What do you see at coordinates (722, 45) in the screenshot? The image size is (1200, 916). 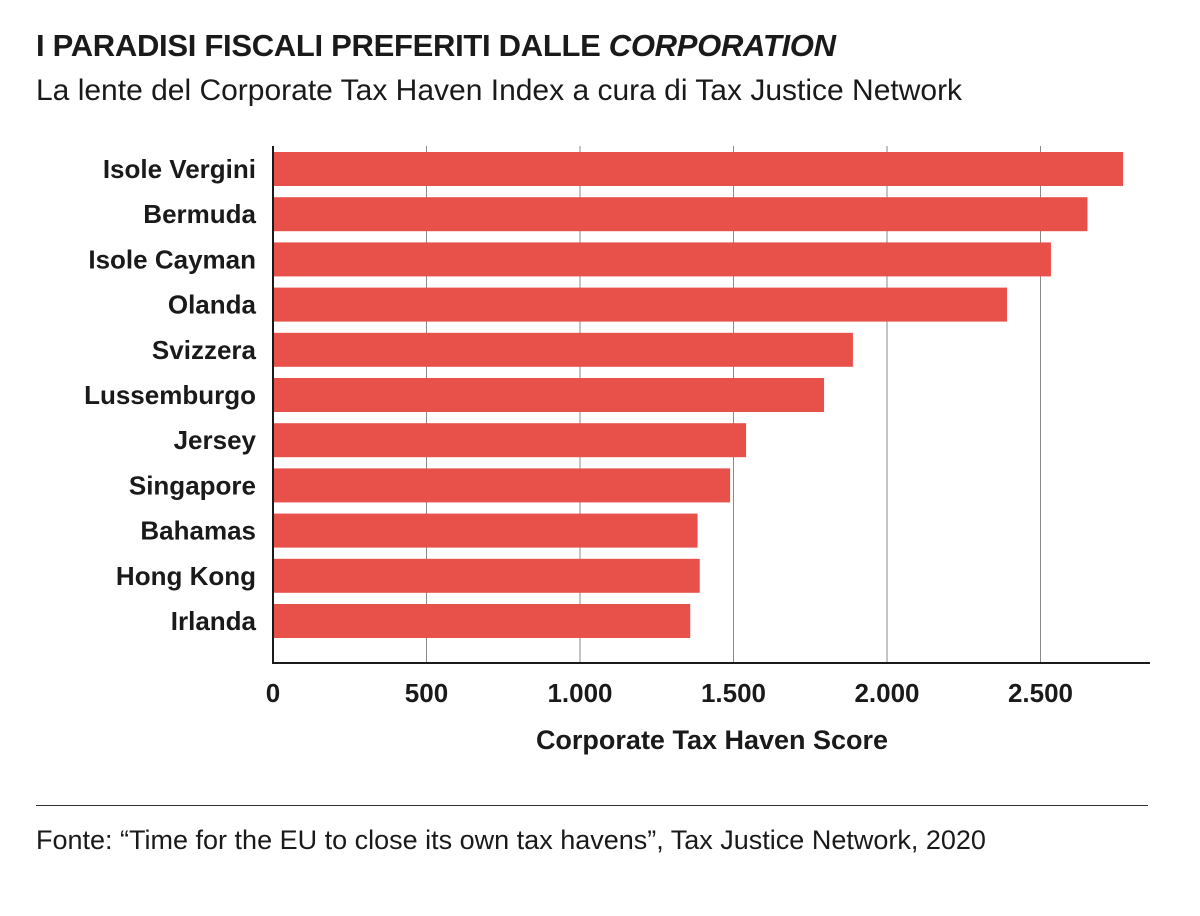 I see `title-italic: CORPORATION` at bounding box center [722, 45].